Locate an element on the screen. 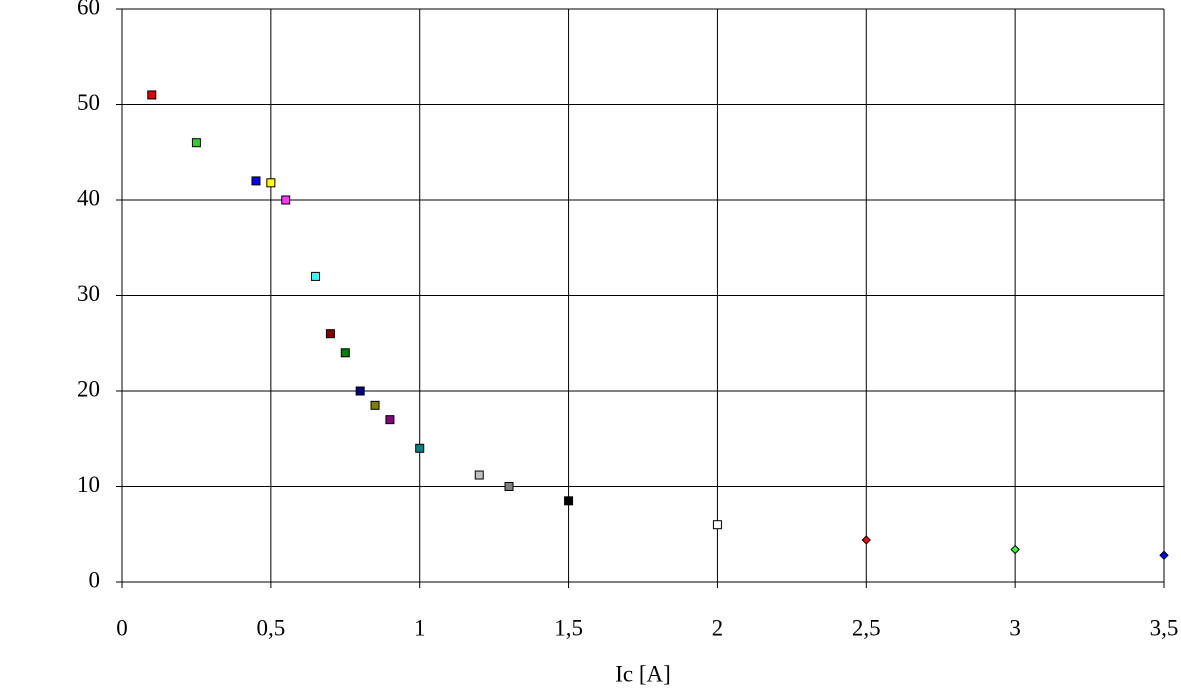 The height and width of the screenshot is (692, 1181). y-tick-label: 60 is located at coordinates (88, 9).